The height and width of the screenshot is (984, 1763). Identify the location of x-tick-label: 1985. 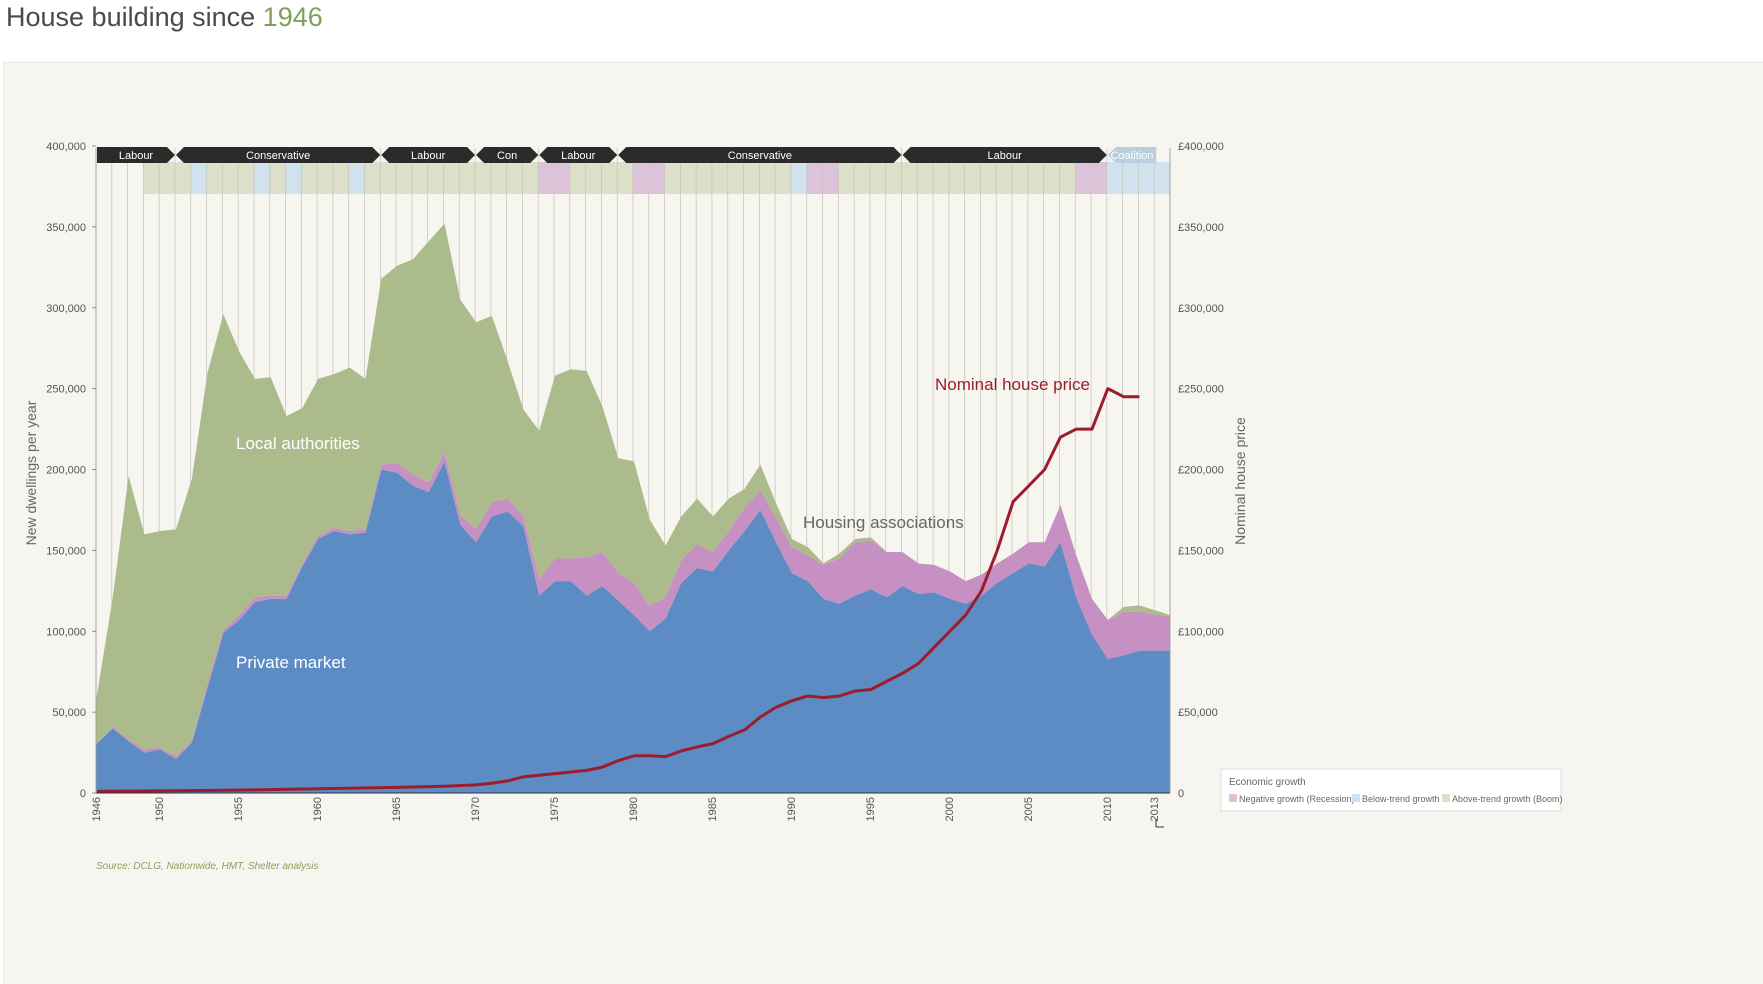
(713, 809).